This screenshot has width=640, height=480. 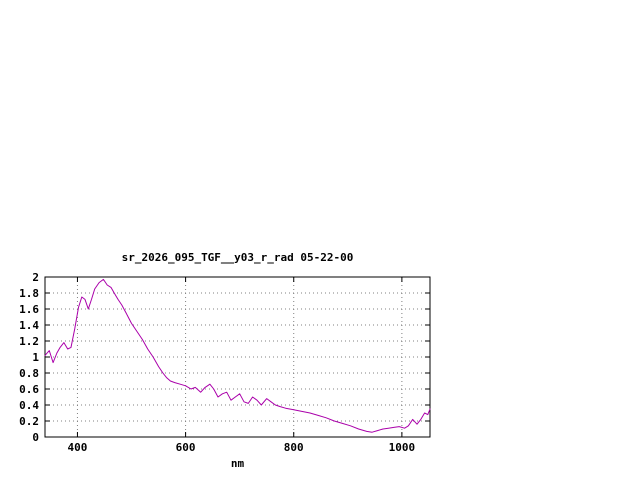 I want to click on x-tick-label: 1000, so click(x=402, y=447).